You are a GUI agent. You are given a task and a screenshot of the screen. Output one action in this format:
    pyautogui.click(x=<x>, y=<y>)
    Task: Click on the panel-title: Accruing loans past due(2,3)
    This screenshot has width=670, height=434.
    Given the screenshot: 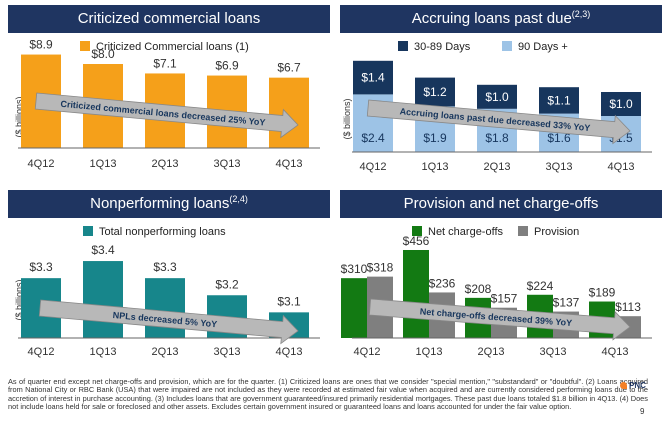 What is the action you would take?
    pyautogui.click(x=501, y=19)
    